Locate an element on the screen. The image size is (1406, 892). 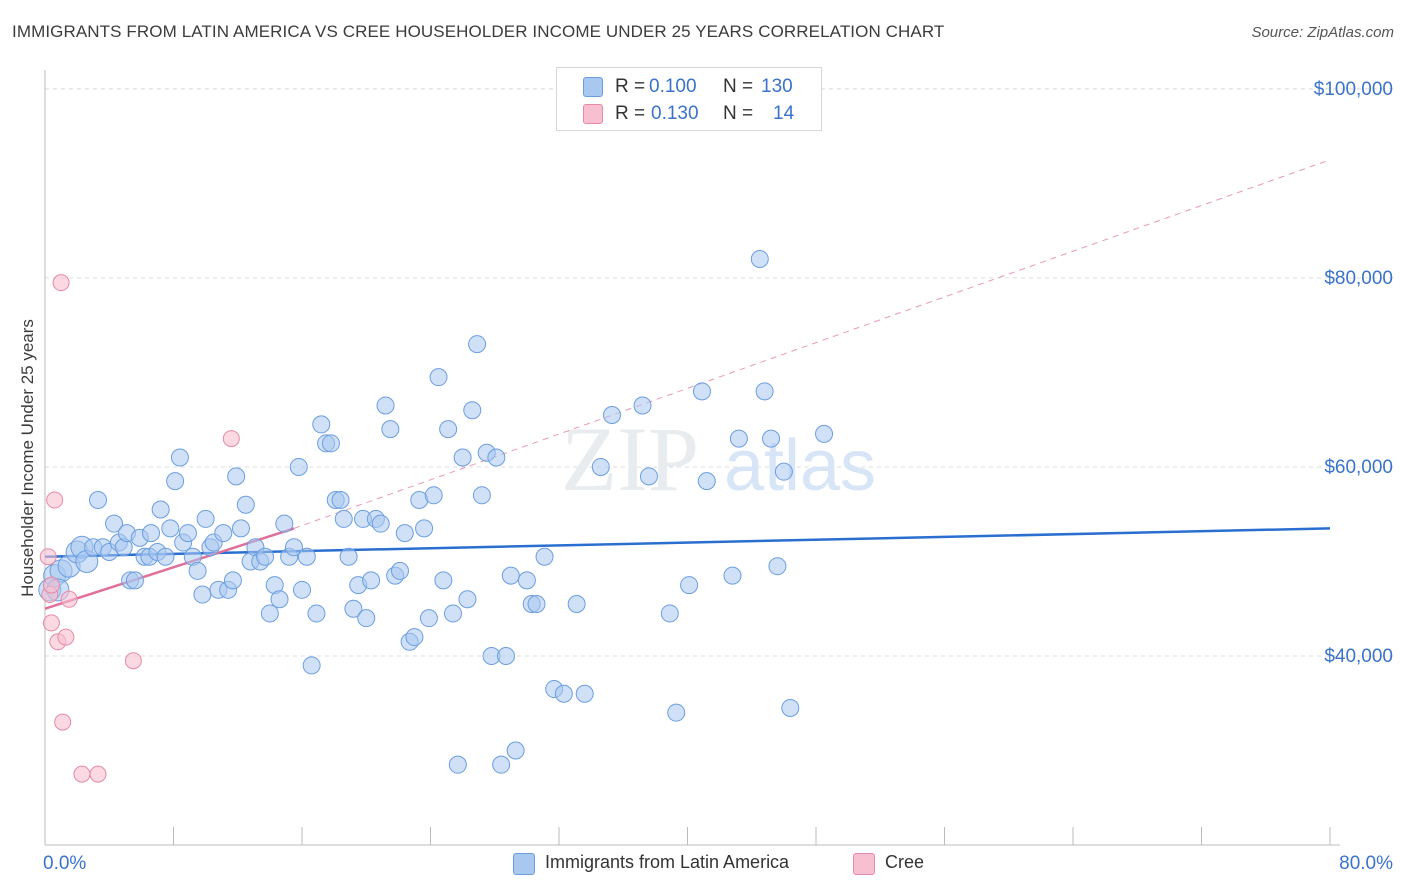
y-tick-label: $80,000 is located at coordinates (1358, 278).